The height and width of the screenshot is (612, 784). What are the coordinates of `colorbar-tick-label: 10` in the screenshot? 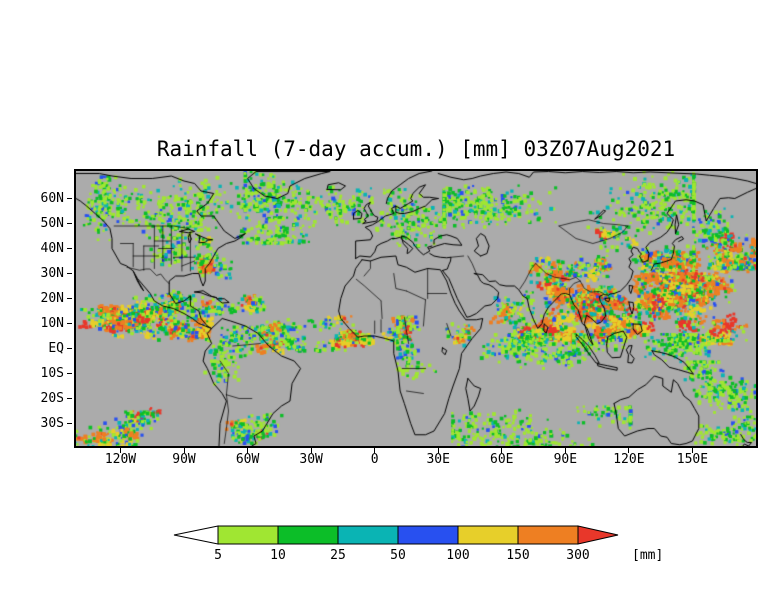 It's located at (278, 555).